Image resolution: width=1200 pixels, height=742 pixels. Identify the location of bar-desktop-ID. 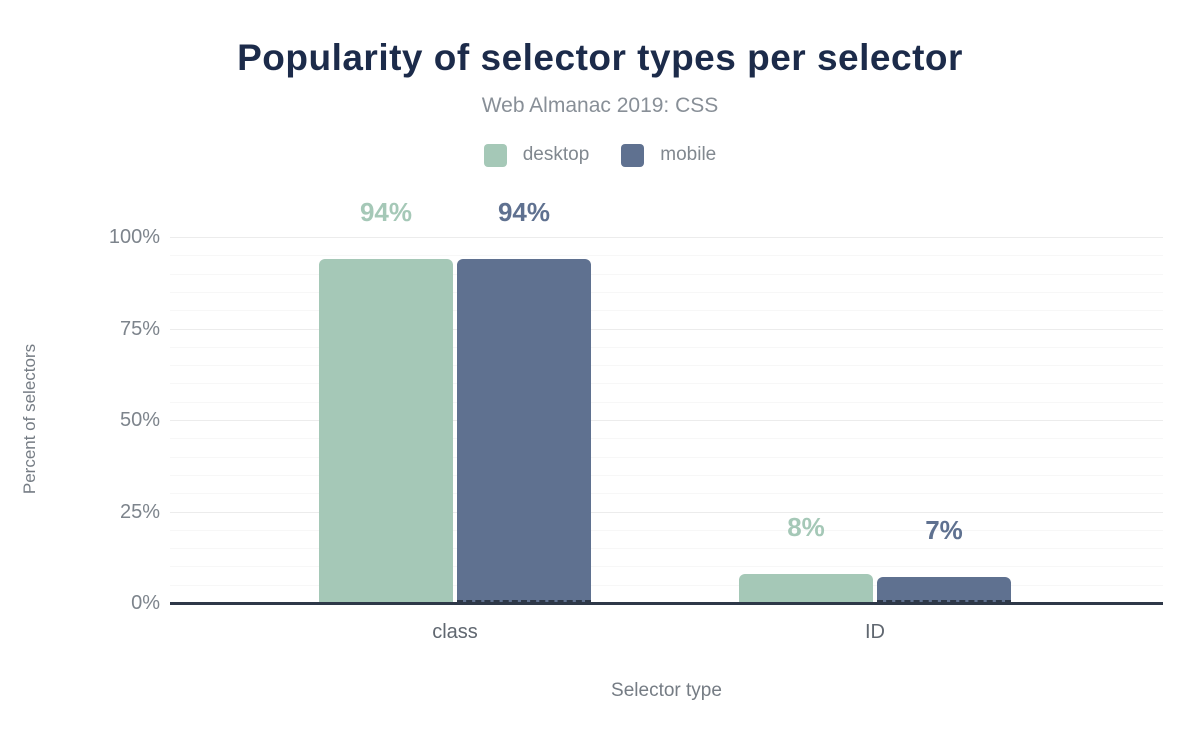
(806, 588).